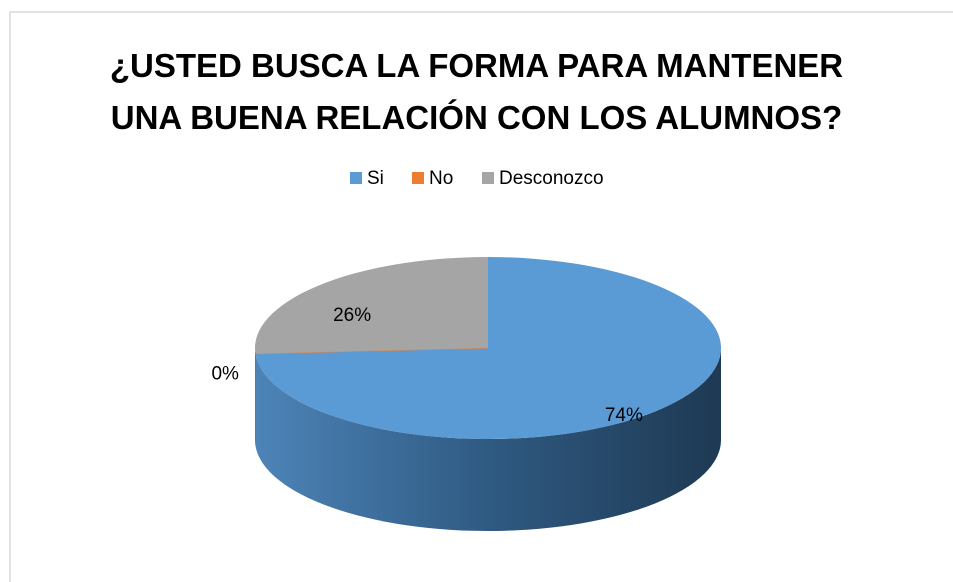 The image size is (953, 582). What do you see at coordinates (624, 415) in the screenshot?
I see `data-label: 74%` at bounding box center [624, 415].